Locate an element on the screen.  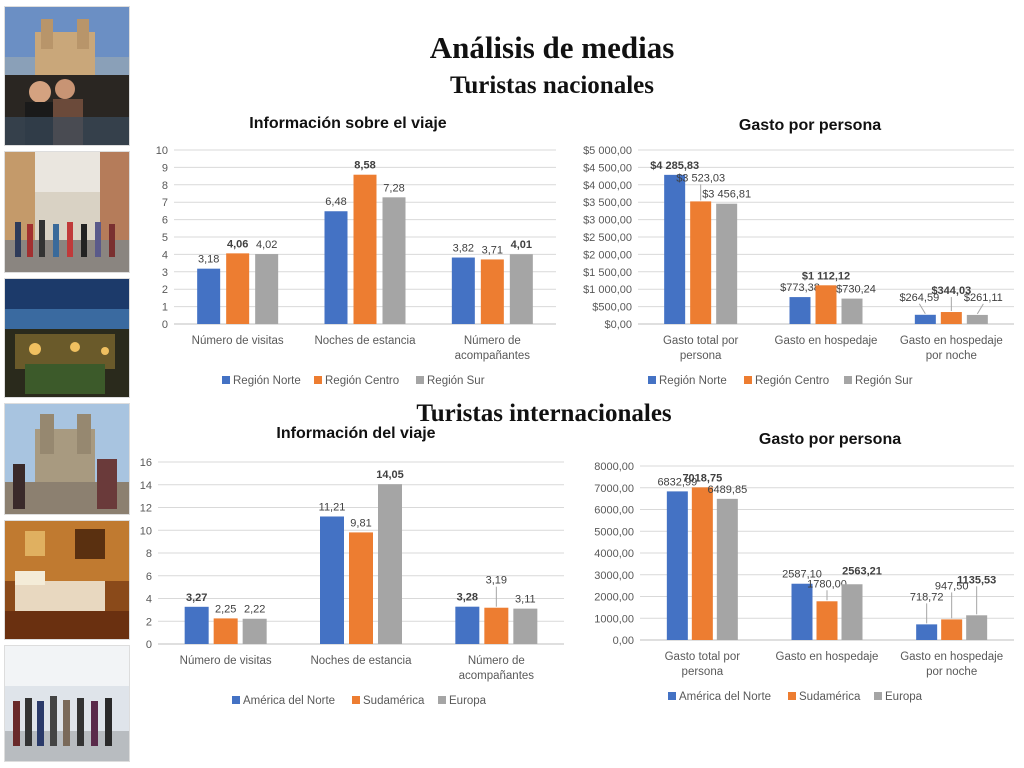
y-tick-label: 10 is located at coordinates (162, 151).